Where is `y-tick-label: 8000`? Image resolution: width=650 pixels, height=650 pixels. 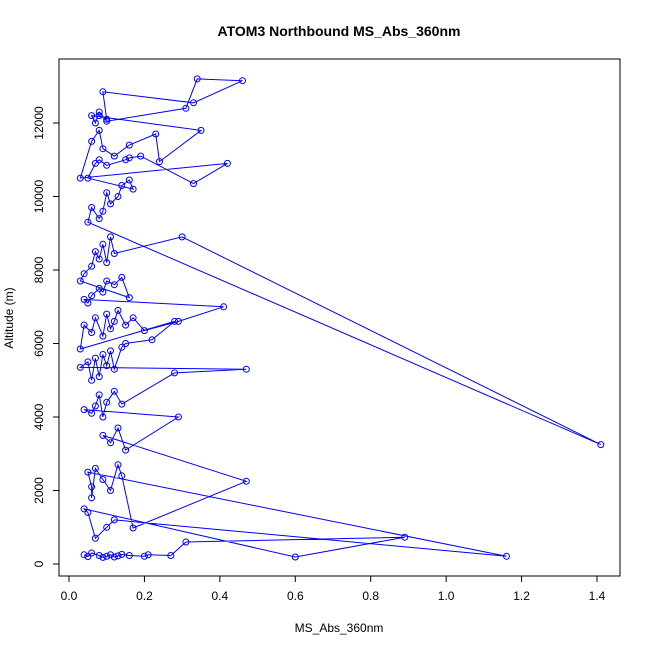 y-tick-label: 8000 is located at coordinates (39, 269).